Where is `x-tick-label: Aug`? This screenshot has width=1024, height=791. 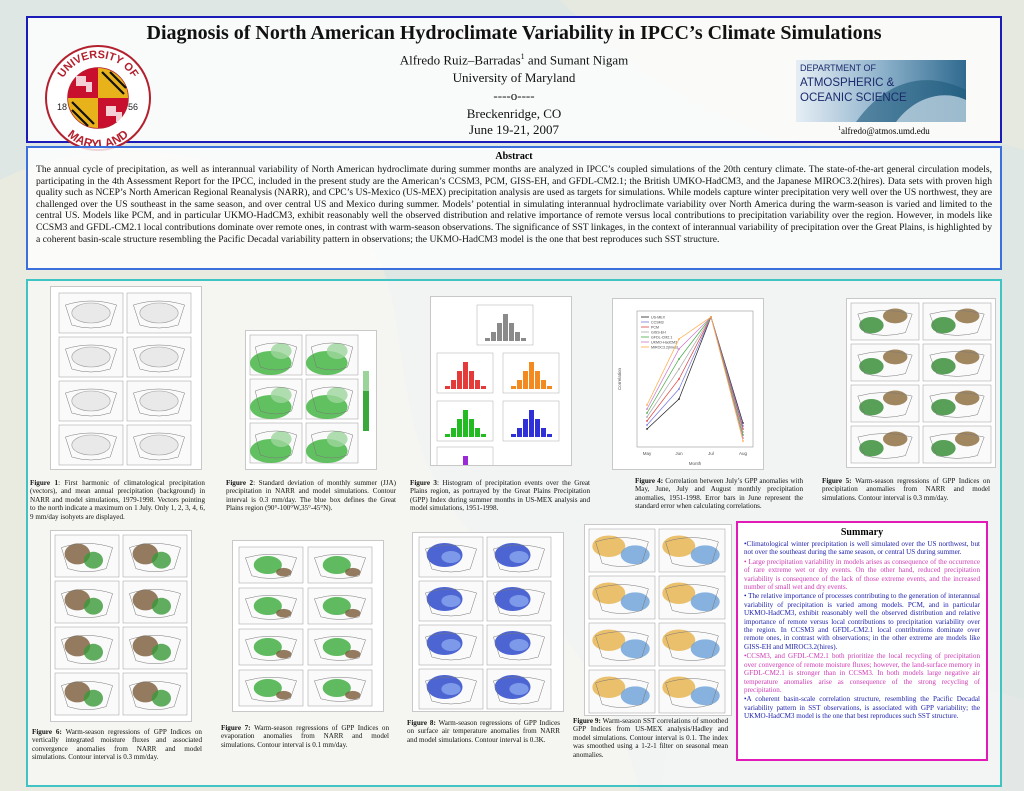 x-tick-label: Aug is located at coordinates (743, 453).